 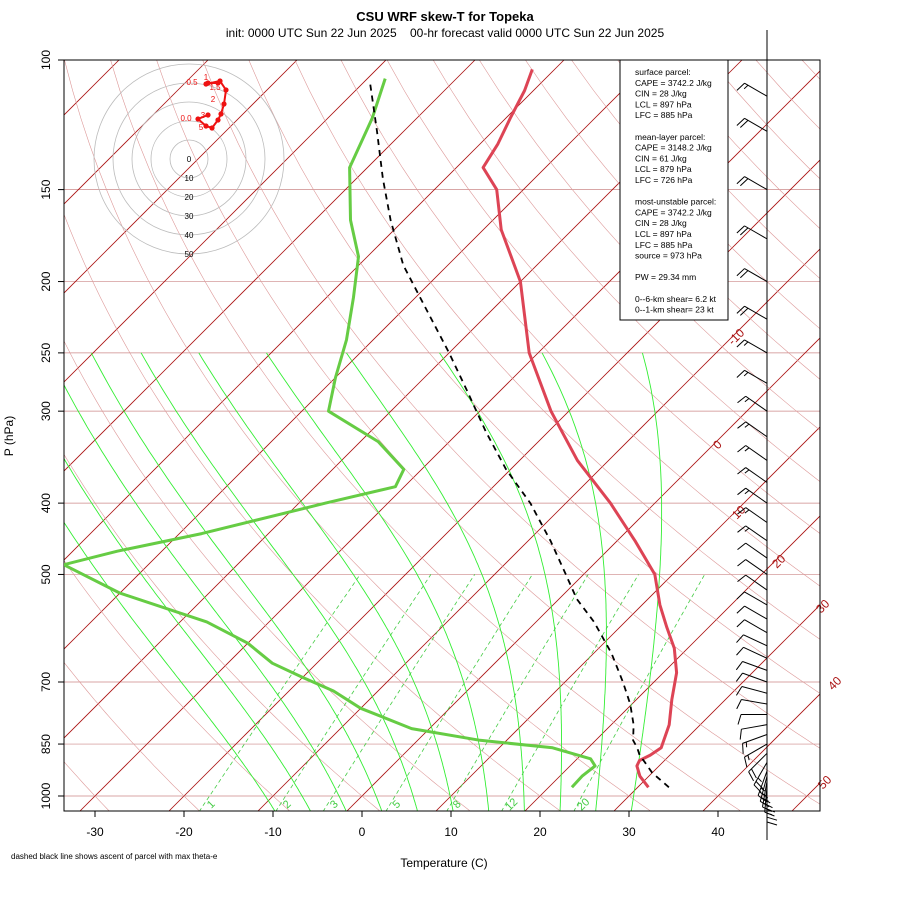 I want to click on x-tick-label: -10, so click(x=273, y=832).